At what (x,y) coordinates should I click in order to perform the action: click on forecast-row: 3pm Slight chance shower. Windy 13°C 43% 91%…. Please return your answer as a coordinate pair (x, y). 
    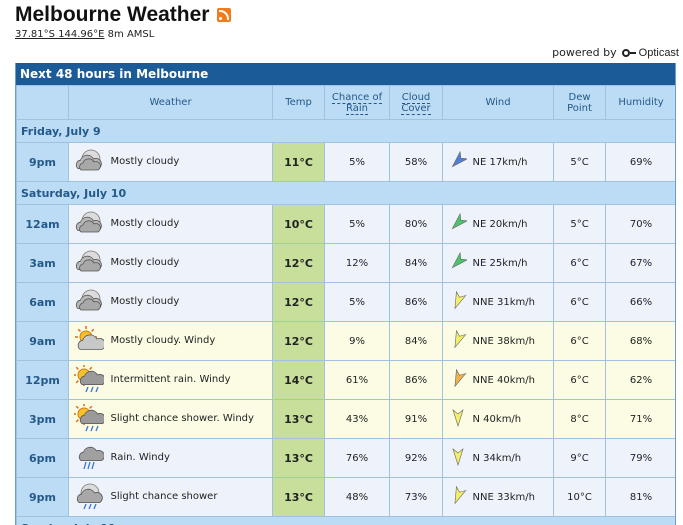
    Looking at the image, I should click on (345, 419).